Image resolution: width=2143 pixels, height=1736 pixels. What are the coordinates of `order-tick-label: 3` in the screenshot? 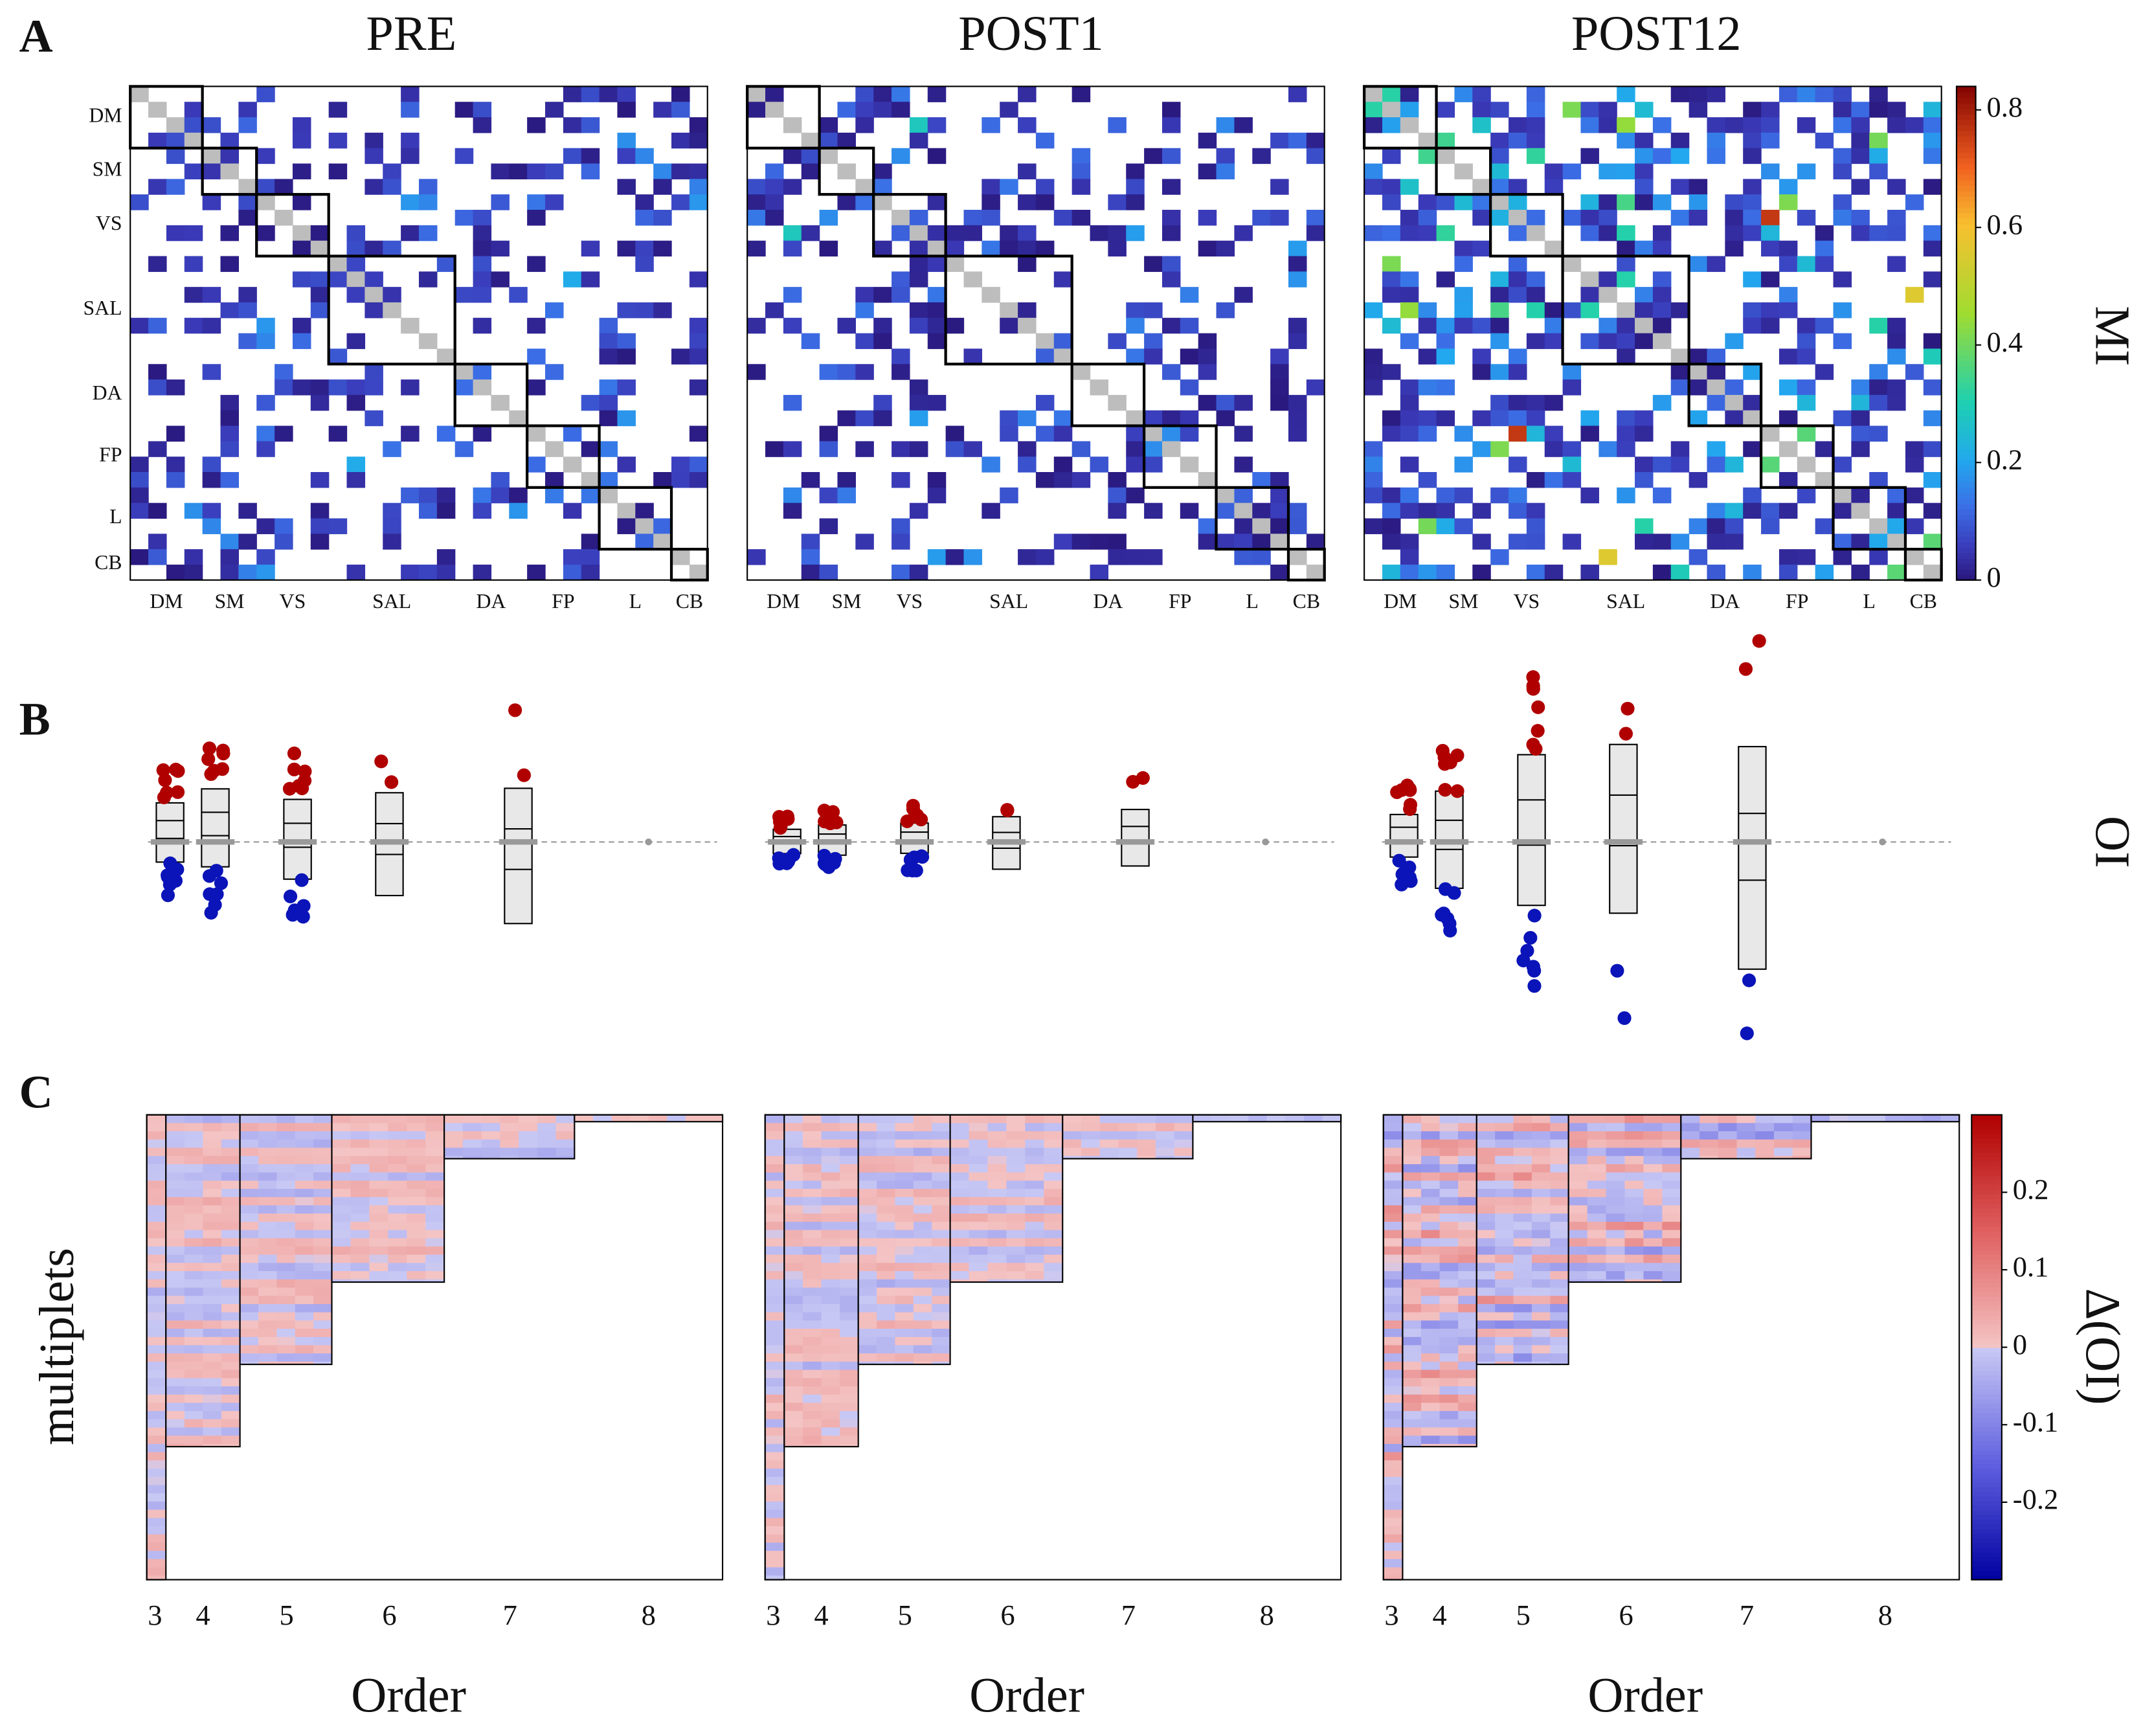 It's located at (155, 1615).